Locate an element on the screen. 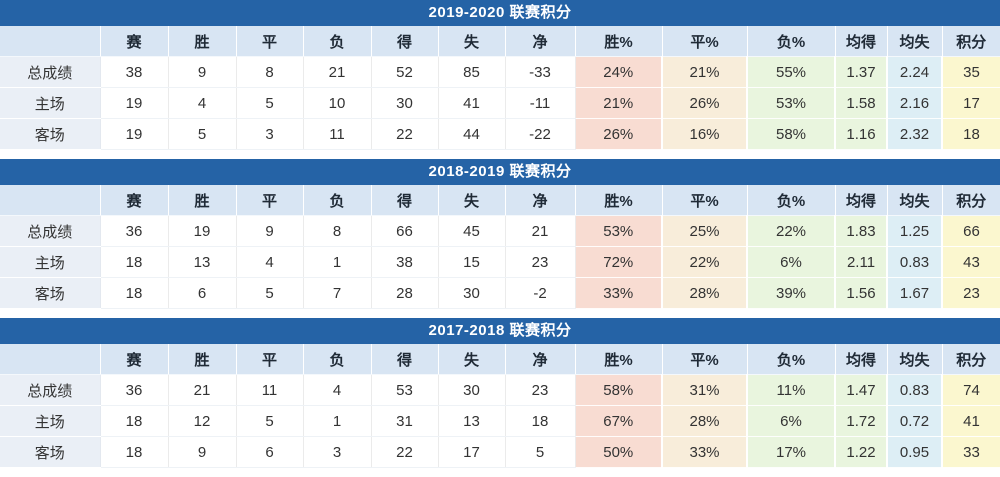 The image size is (1000, 477). stat-cell: 52 is located at coordinates (405, 72).